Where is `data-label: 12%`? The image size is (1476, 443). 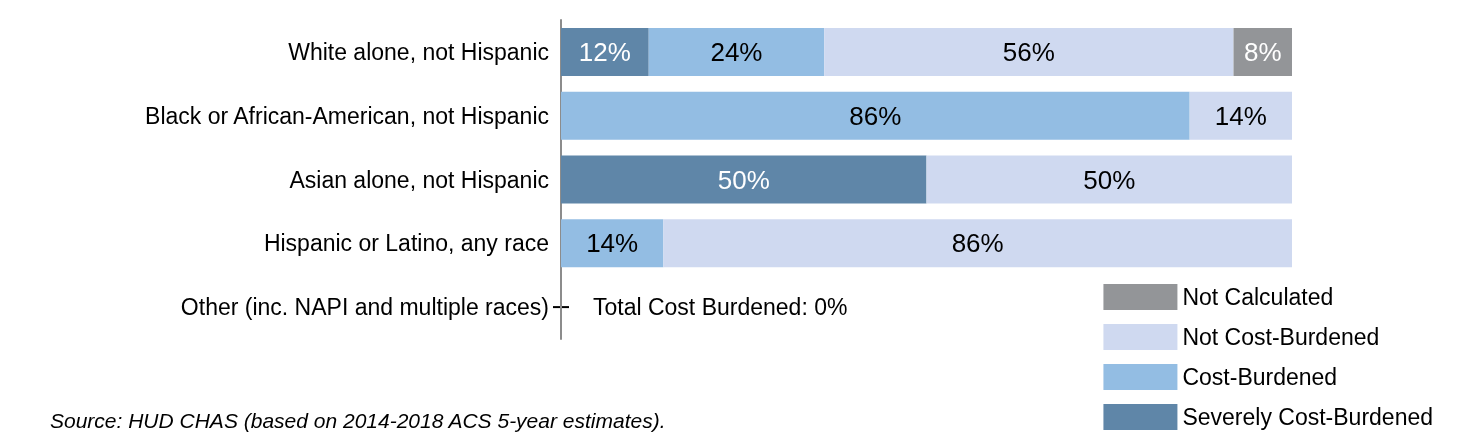
data-label: 12% is located at coordinates (604, 51).